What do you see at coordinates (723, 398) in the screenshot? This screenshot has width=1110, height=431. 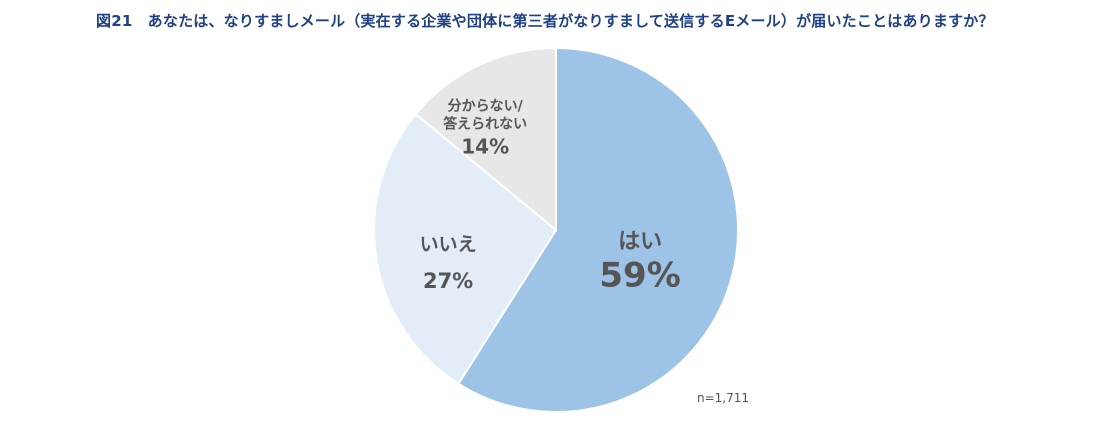 I see `sample-size-note: n=1,711` at bounding box center [723, 398].